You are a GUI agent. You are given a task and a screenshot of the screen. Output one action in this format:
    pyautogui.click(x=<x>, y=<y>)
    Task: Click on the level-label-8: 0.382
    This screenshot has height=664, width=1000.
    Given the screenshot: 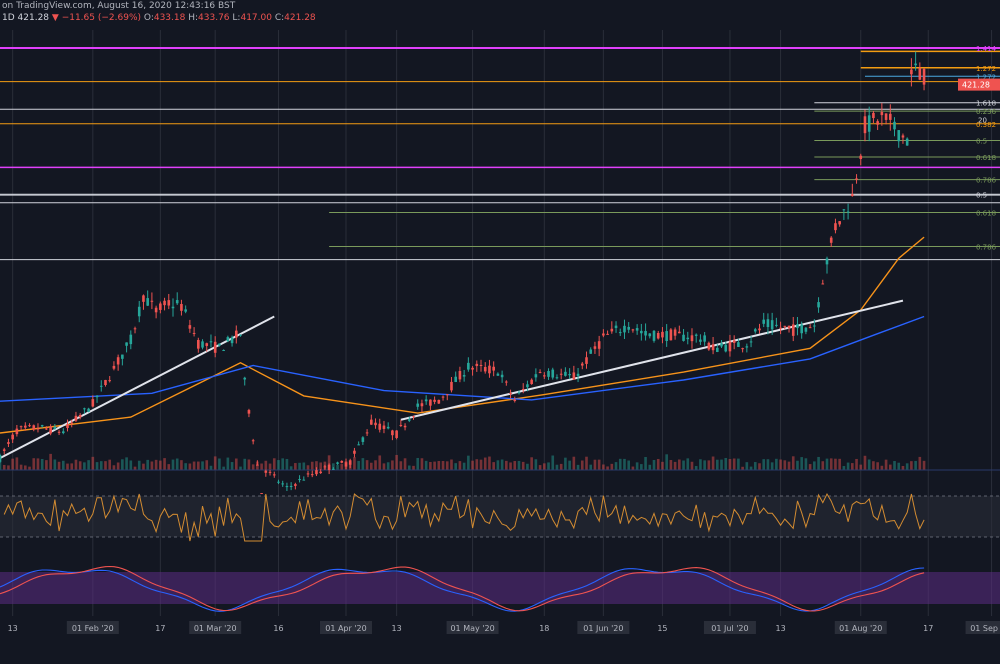 What is the action you would take?
    pyautogui.click(x=986, y=125)
    